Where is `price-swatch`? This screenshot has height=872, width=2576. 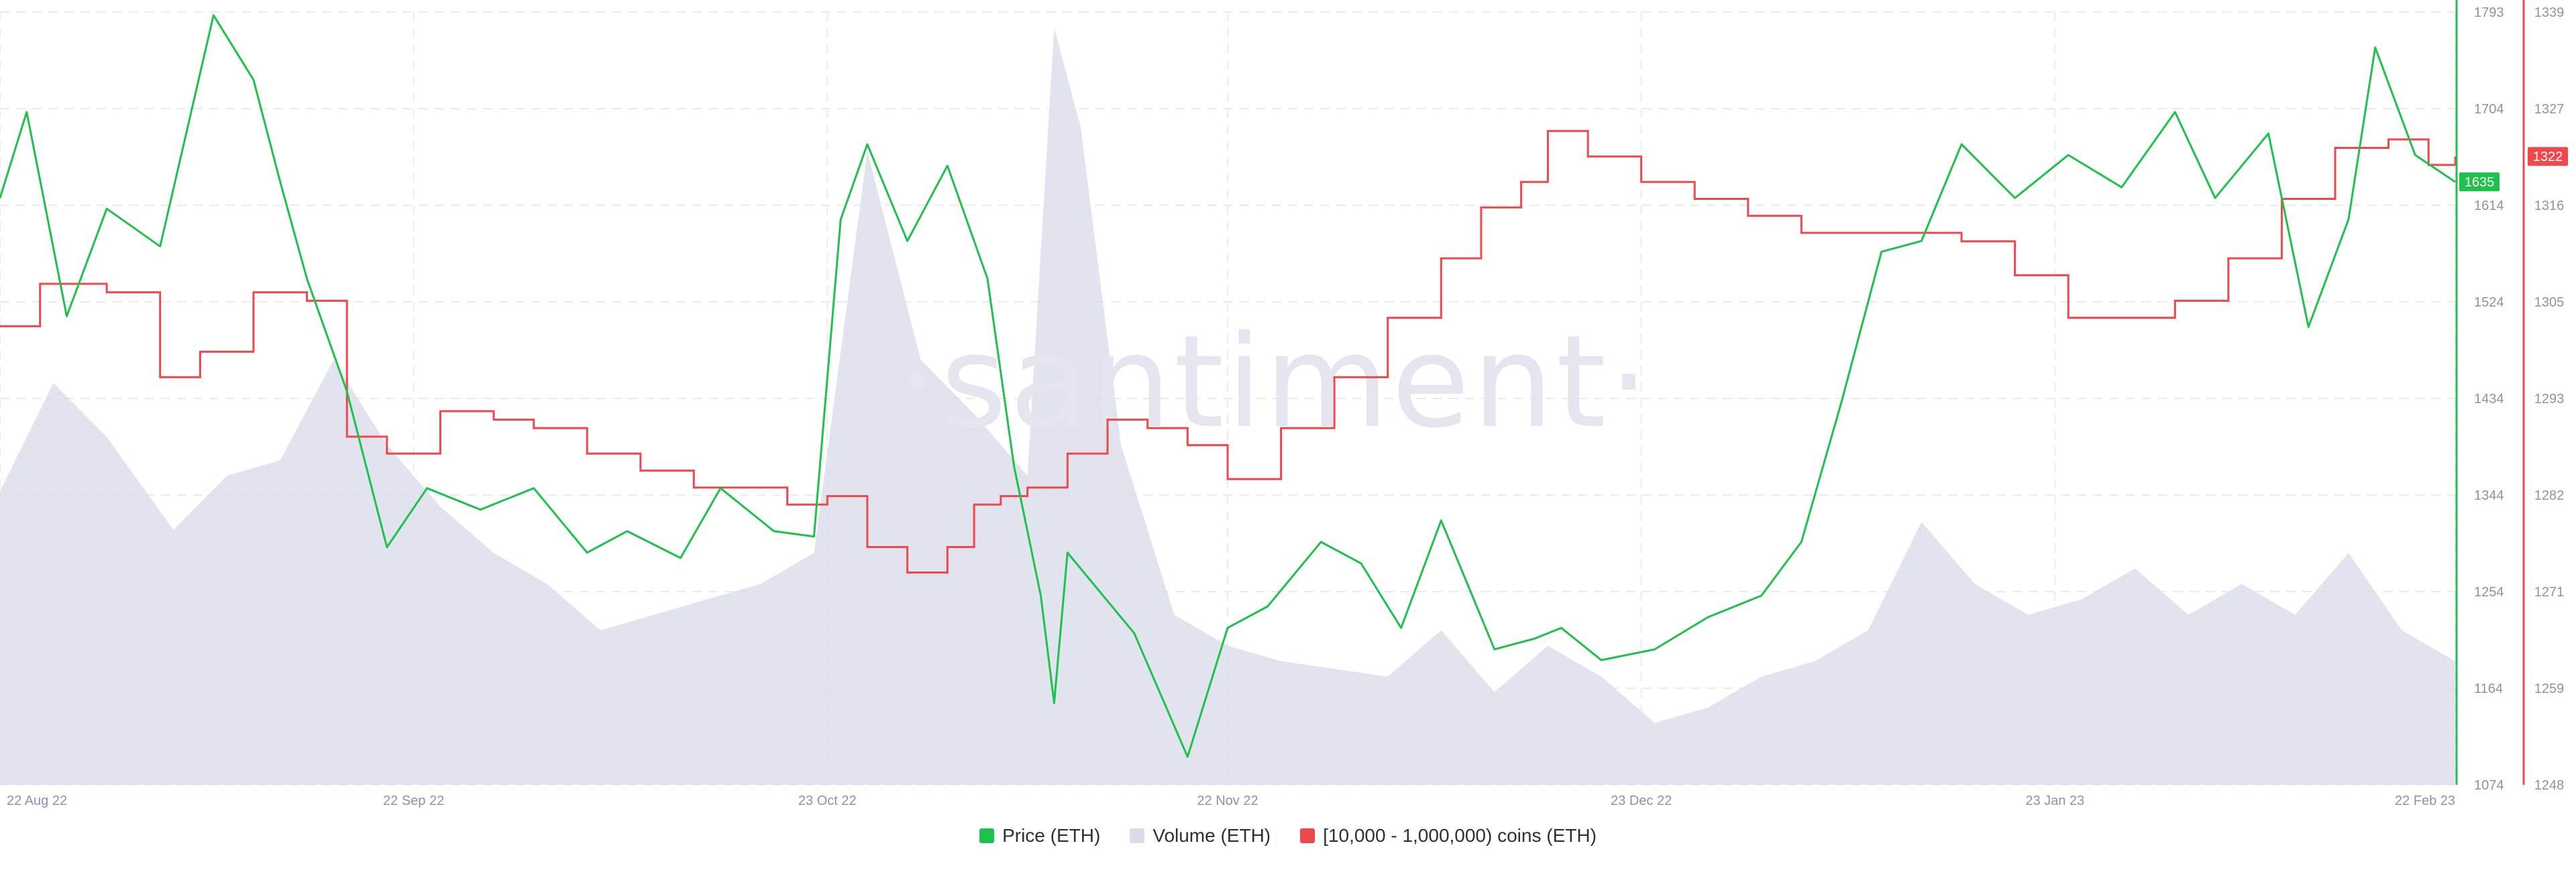
price-swatch is located at coordinates (987, 836).